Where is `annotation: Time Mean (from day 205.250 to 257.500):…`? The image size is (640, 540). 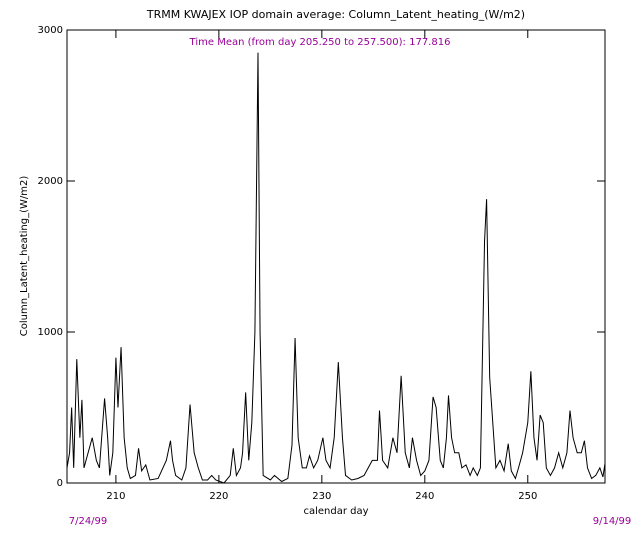
annotation: Time Mean (from day 205.250 to 257.500):… is located at coordinates (320, 42).